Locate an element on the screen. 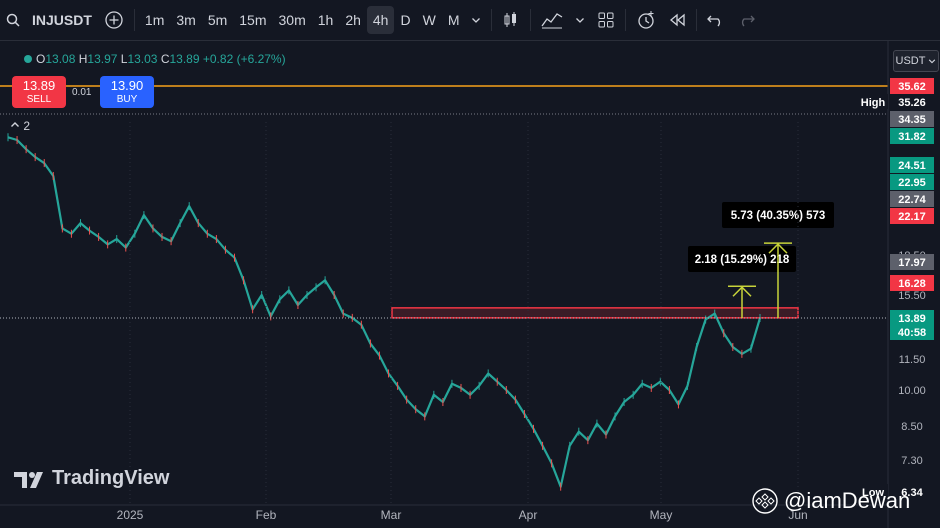 Image resolution: width=940 pixels, height=528 pixels. timeframe-1h: 1h is located at coordinates (325, 20).